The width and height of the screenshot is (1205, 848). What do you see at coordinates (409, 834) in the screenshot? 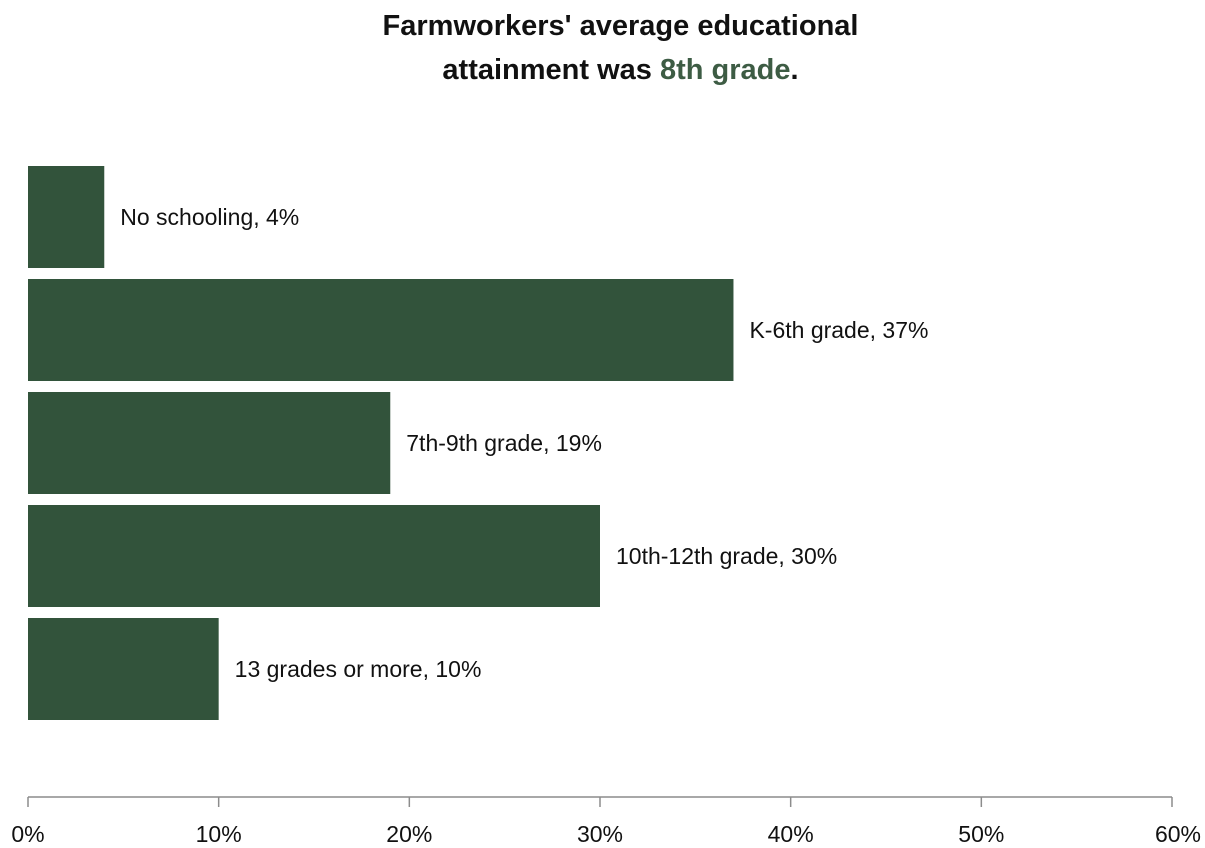
I see `x-tick-label: 20%` at bounding box center [409, 834].